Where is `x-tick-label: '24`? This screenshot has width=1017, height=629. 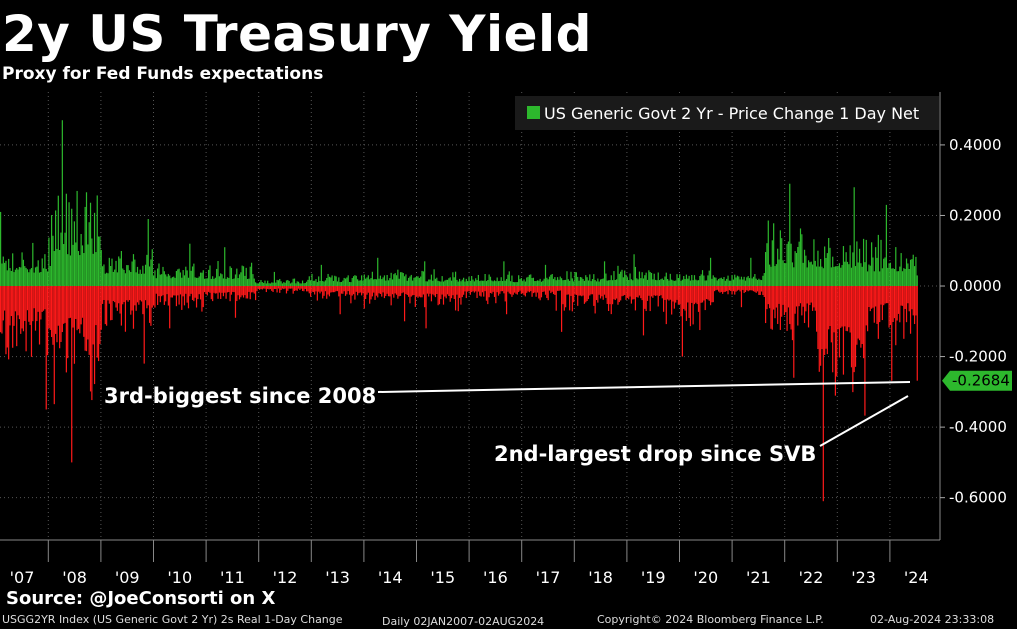 x-tick-label: '24 is located at coordinates (916, 577).